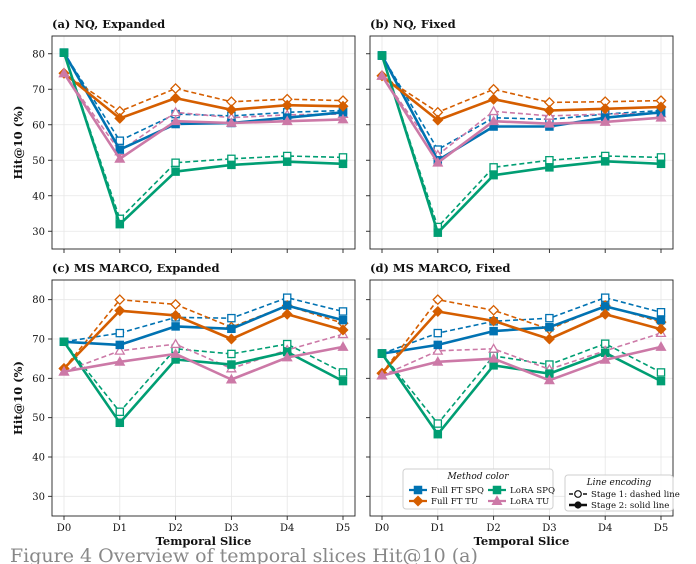 The image size is (696, 564). Describe the element at coordinates (38, 196) in the screenshot. I see `y-tick-label: 40` at that location.